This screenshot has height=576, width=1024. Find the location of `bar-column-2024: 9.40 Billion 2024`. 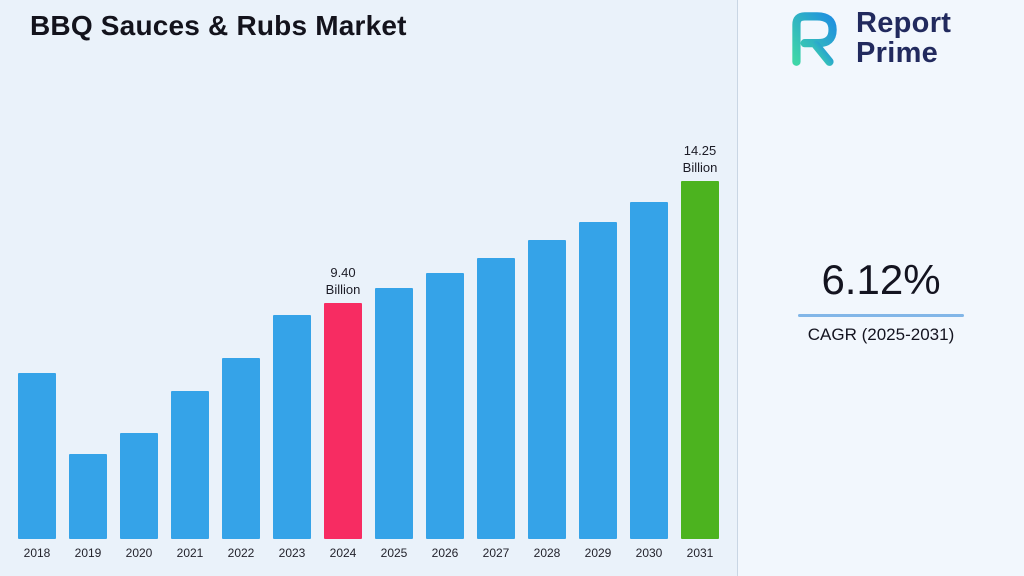

bar-column-2024: 9.40 Billion 2024 is located at coordinates (343, 412).